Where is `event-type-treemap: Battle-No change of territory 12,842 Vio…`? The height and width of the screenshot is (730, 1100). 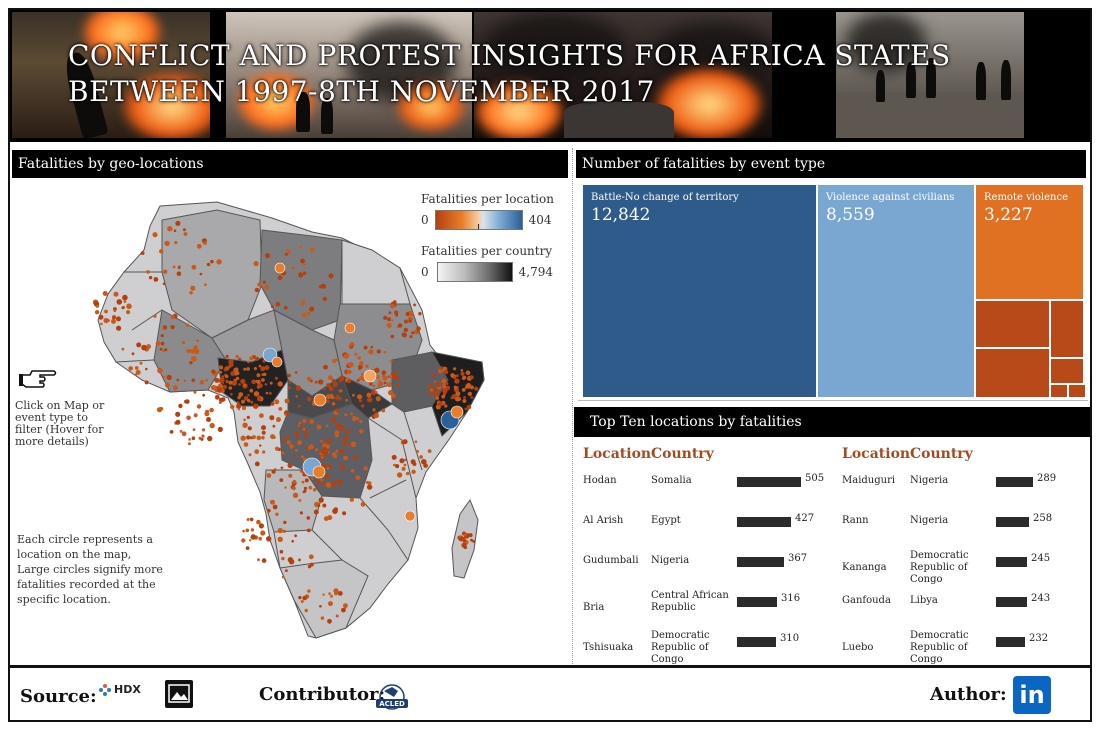
event-type-treemap: Battle-No change of territory 12,842 Vio… is located at coordinates (834, 291).